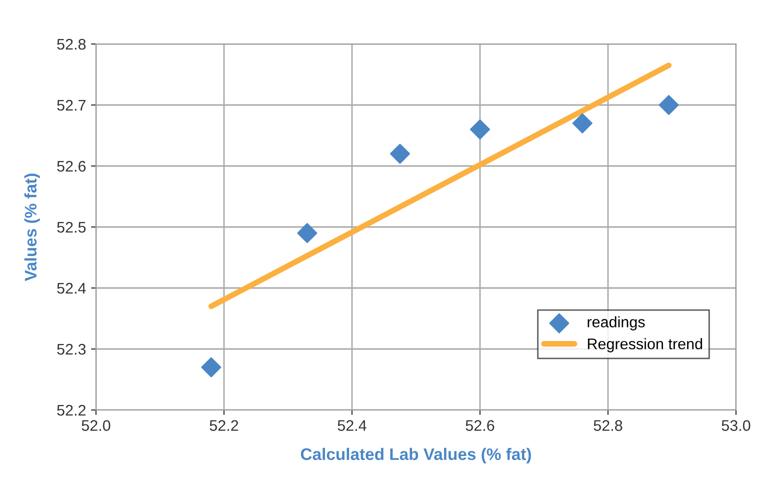 Image resolution: width=771 pixels, height=478 pixels. I want to click on y-tick-label: 52.4, so click(71, 288).